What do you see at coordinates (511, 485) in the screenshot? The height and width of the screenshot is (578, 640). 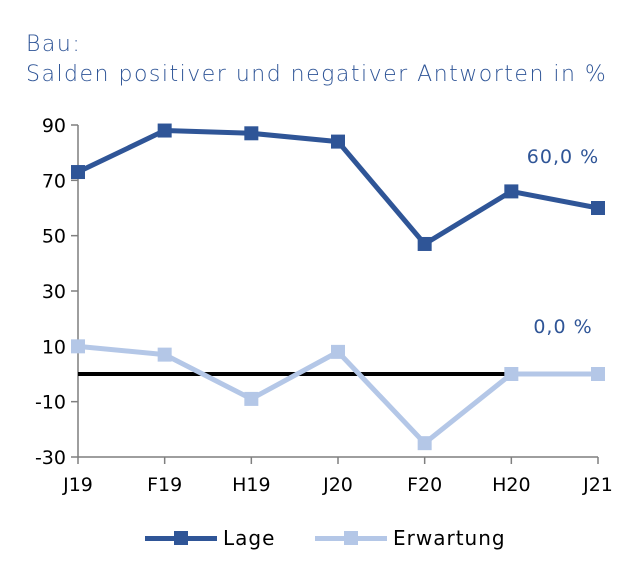 I see `x-tick-label: H20` at bounding box center [511, 485].